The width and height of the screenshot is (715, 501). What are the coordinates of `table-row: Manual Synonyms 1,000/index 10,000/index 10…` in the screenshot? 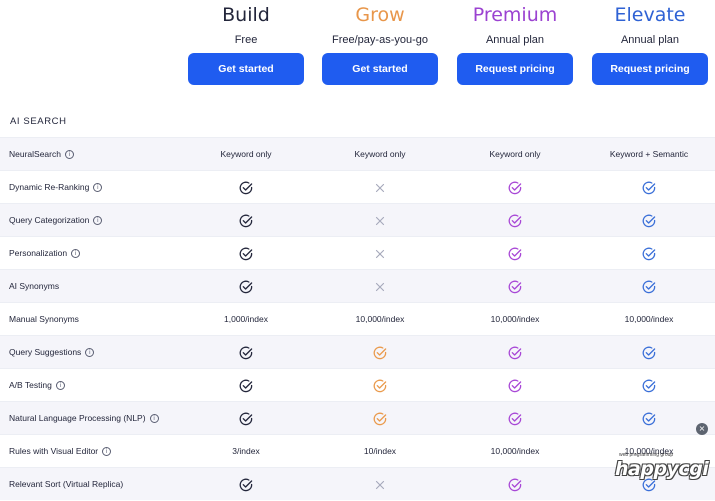 It's located at (357, 318).